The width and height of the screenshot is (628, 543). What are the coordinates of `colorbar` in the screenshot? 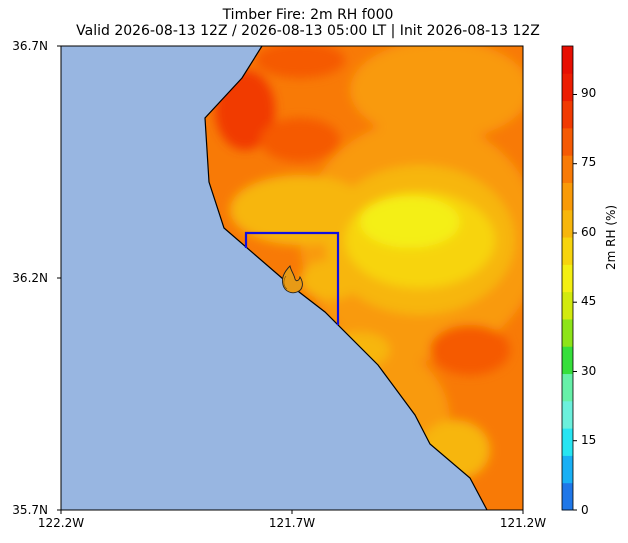 It's located at (567, 278).